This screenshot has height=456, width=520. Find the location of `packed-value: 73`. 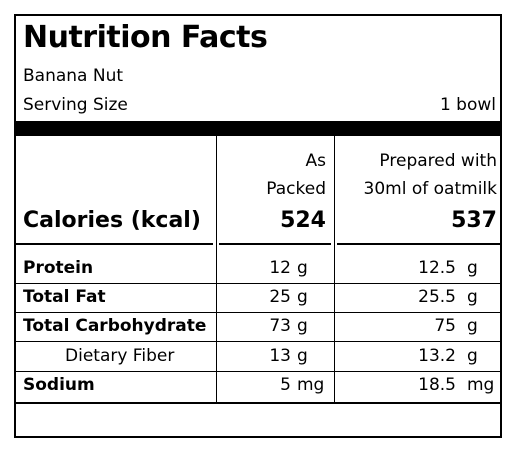

packed-value: 73 is located at coordinates (280, 326).